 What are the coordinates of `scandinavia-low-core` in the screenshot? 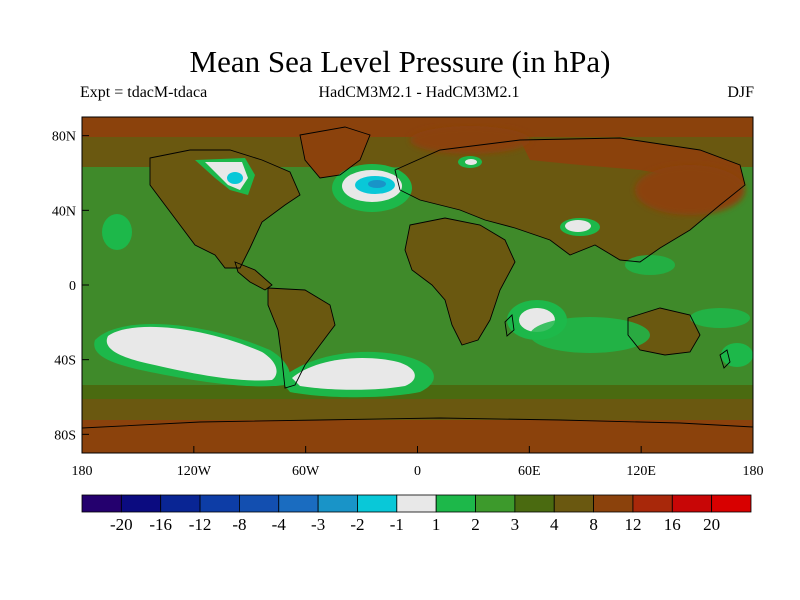 It's located at (471, 162).